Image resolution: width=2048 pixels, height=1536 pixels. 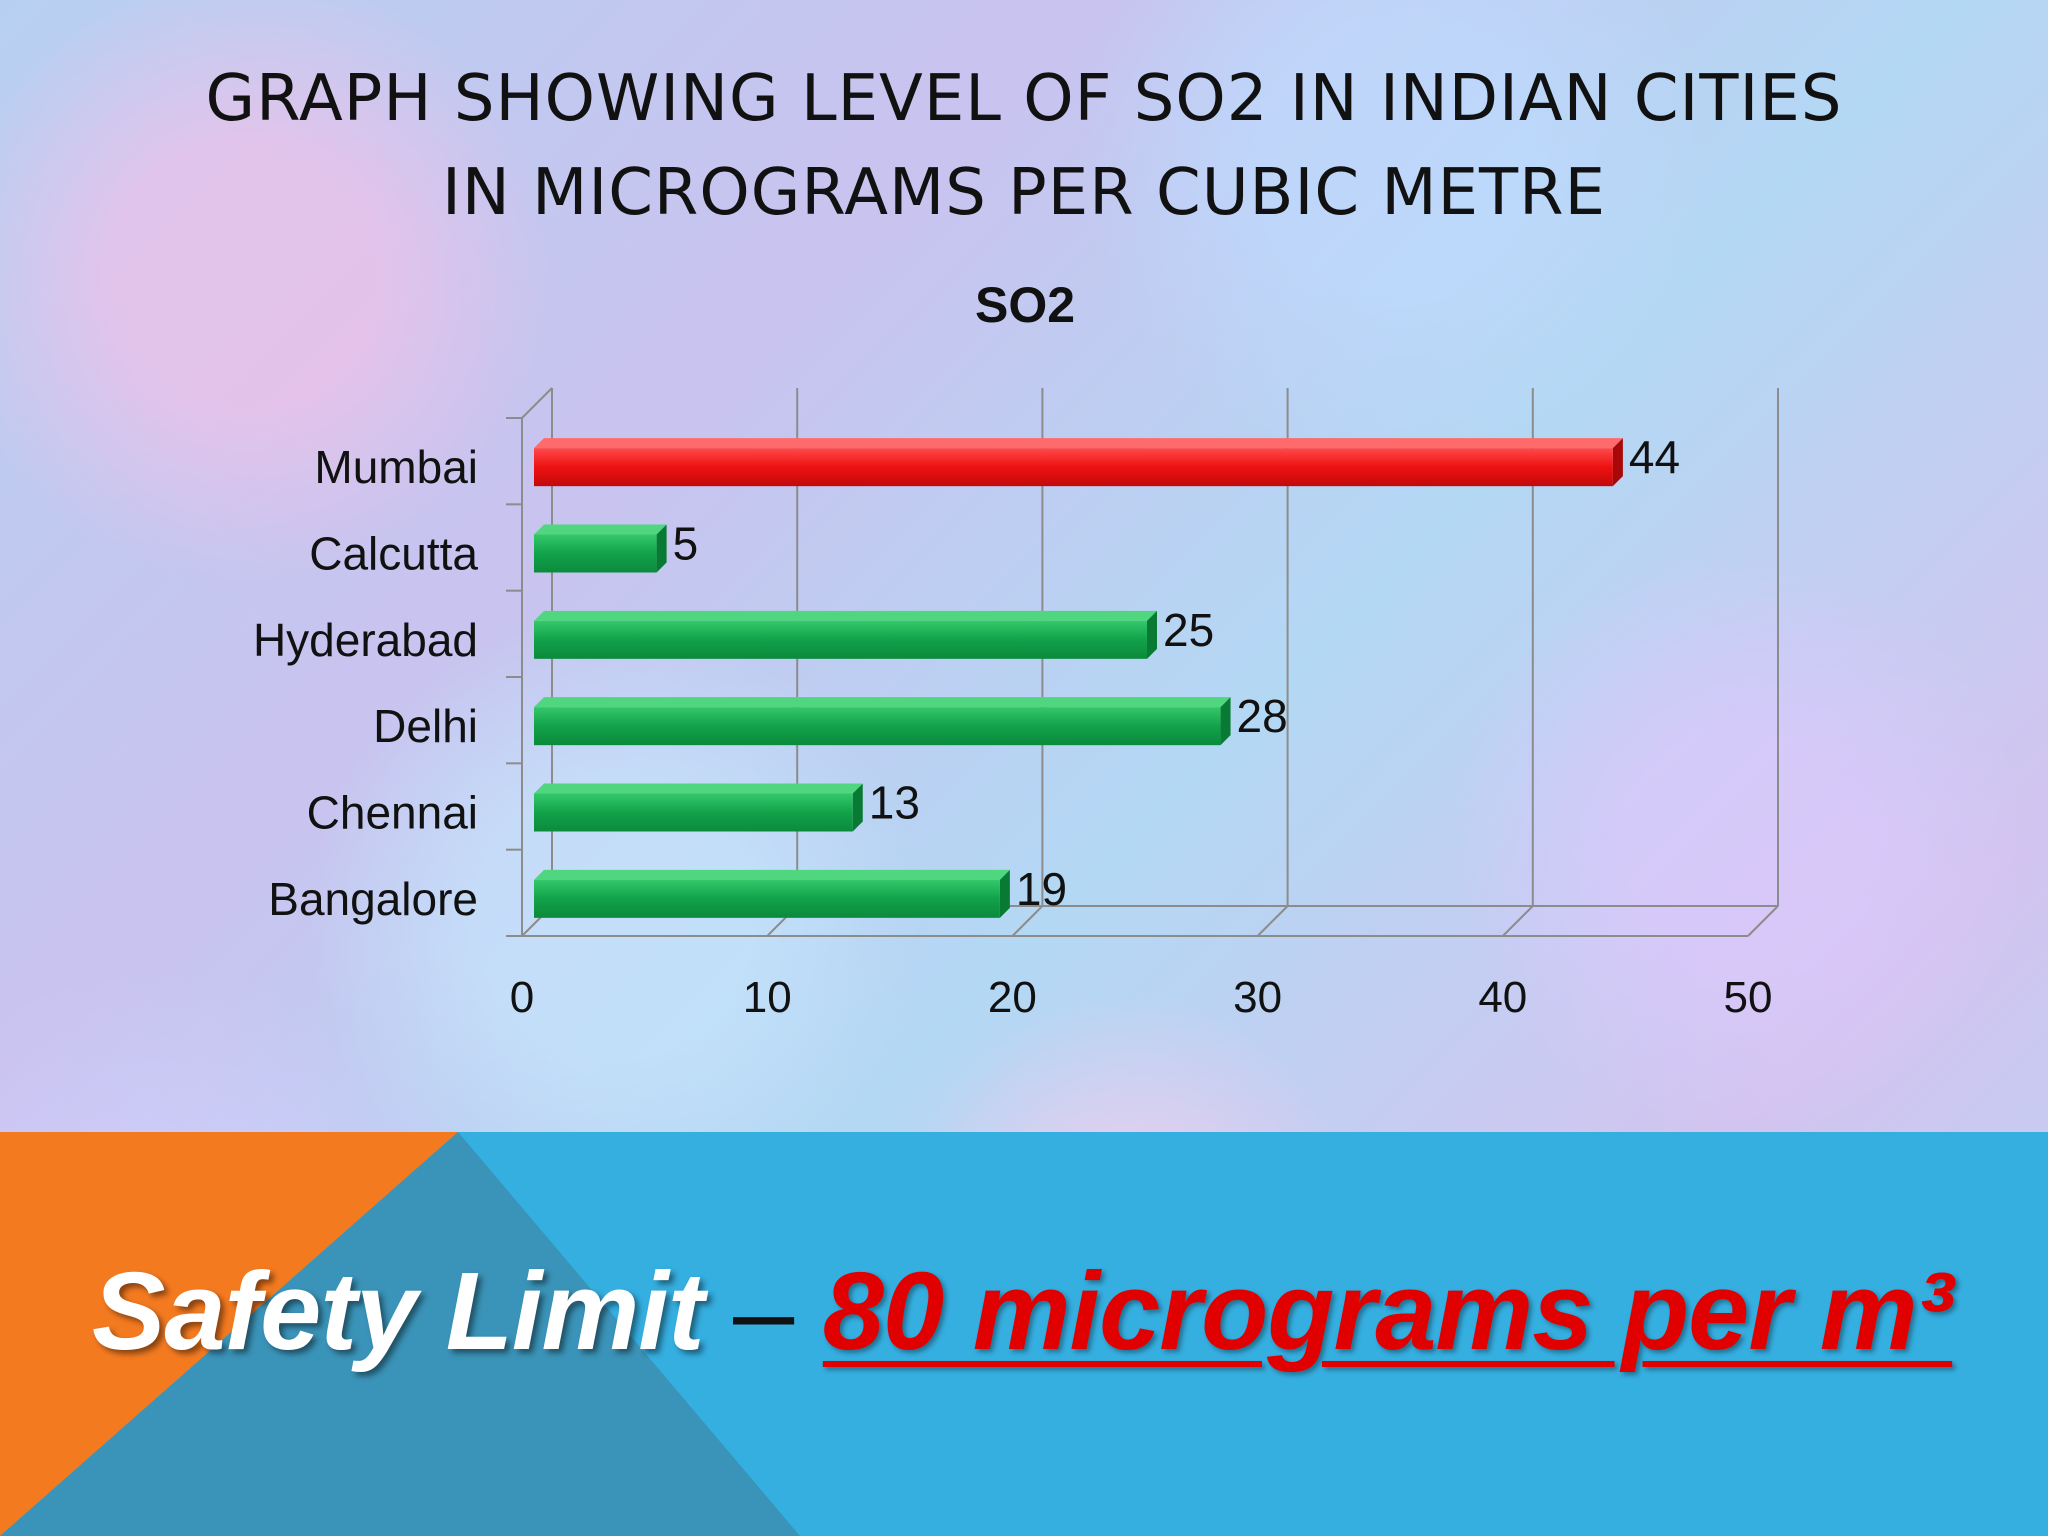 I want to click on category-label: Hyderabad, so click(x=365, y=640).